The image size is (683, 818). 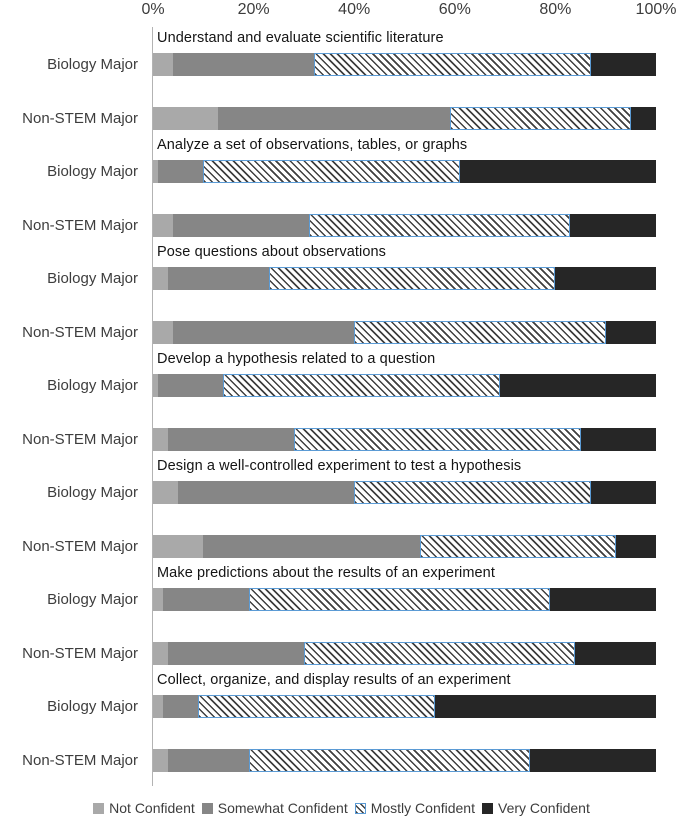 I want to click on legend-item-very-confident: Very Confident, so click(x=536, y=808).